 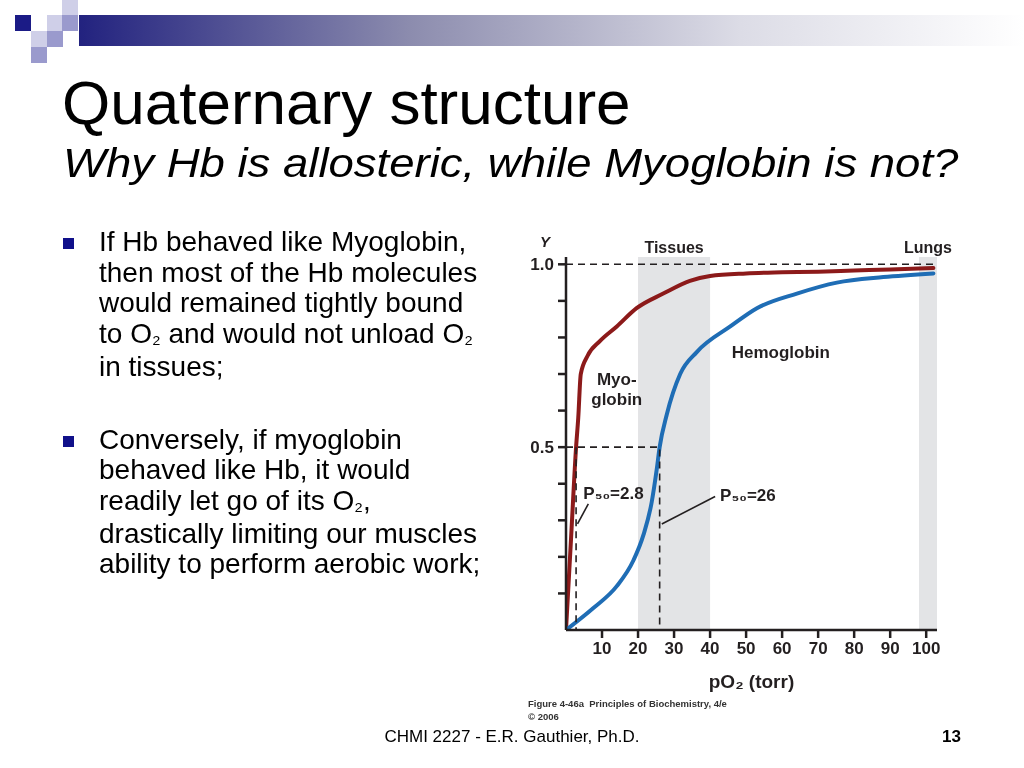 I want to click on chart-subtitle: Why Hb is allosteric, while Myoglobin is not?, so click(x=511, y=163).